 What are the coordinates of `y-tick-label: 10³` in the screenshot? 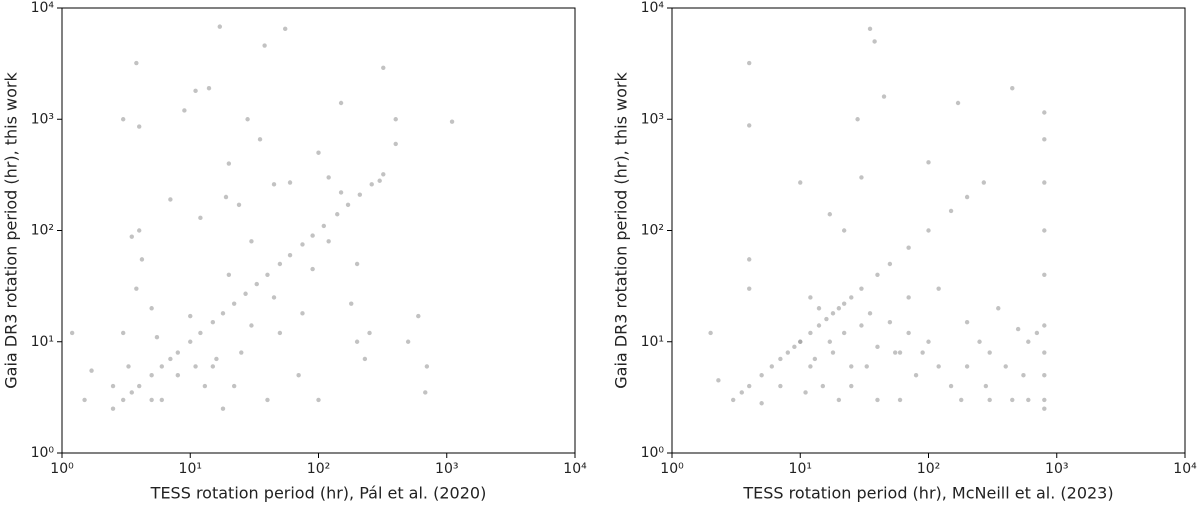 It's located at (652, 119).